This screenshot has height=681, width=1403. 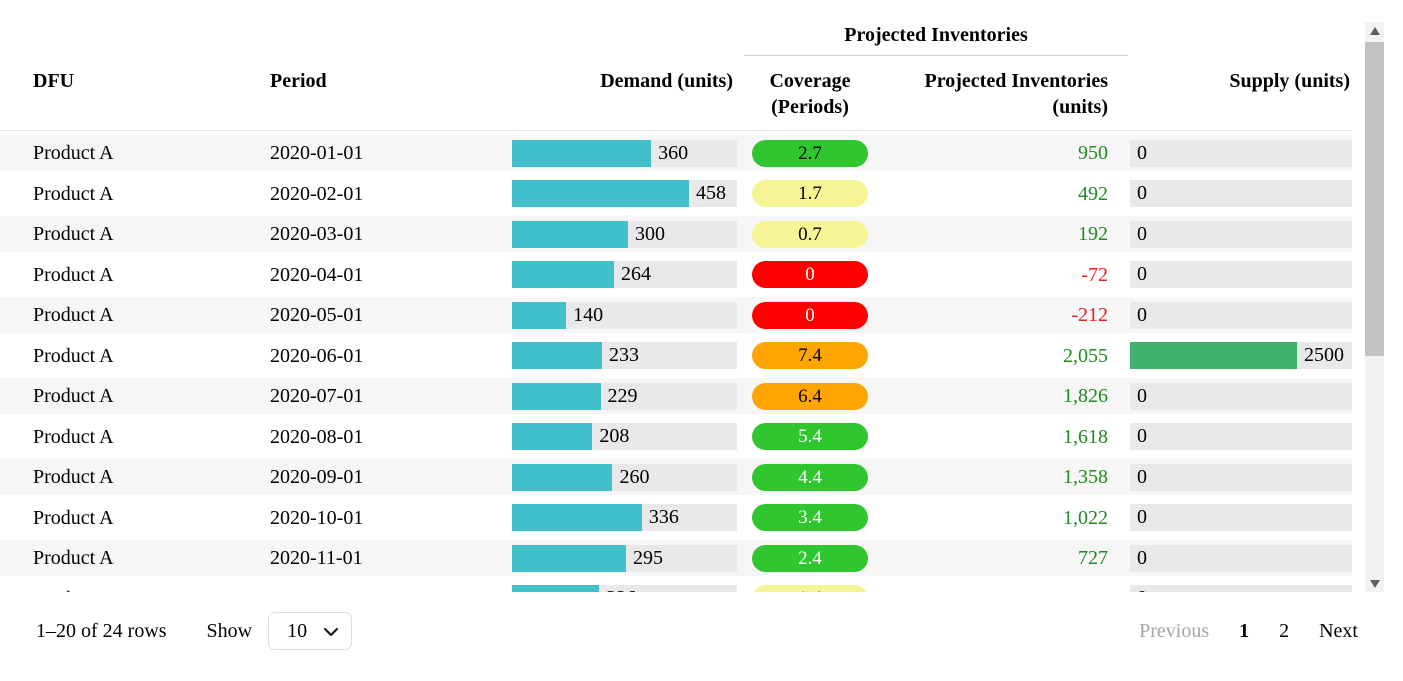 I want to click on period-cell: 2020-07-01, so click(x=317, y=396).